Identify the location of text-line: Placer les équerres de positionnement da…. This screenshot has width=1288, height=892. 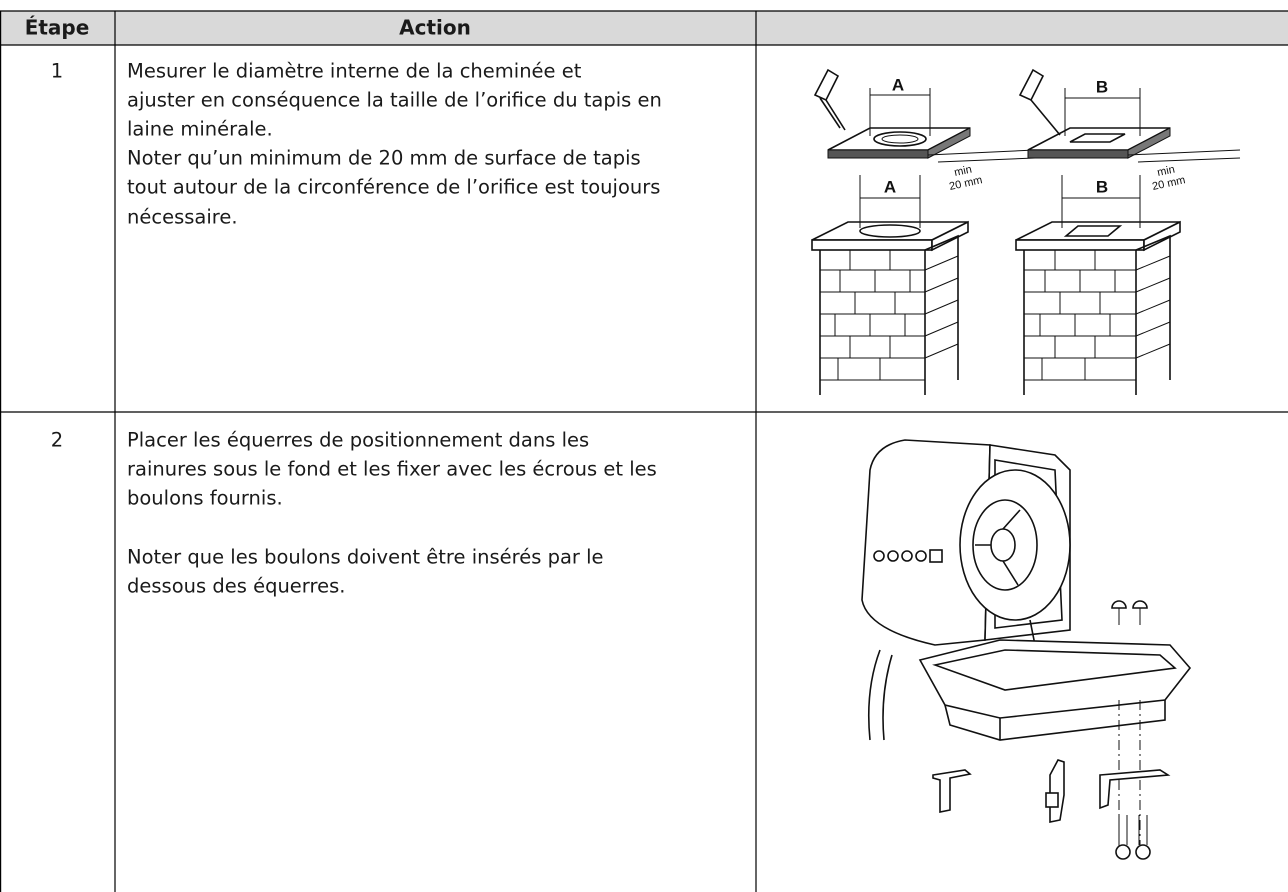
(358, 440).